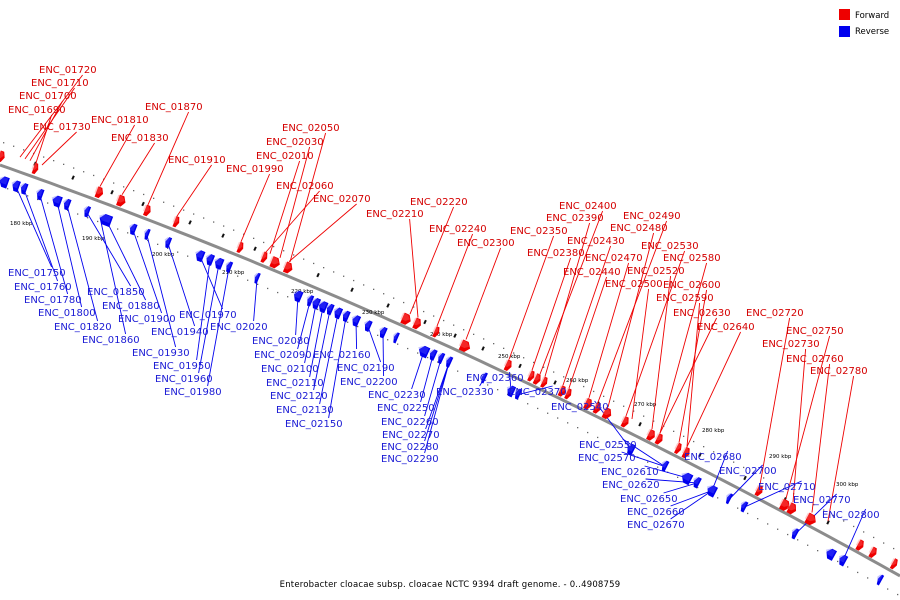  What do you see at coordinates (37, 273) in the screenshot?
I see `reverse-gene-label: ENC_01750` at bounding box center [37, 273].